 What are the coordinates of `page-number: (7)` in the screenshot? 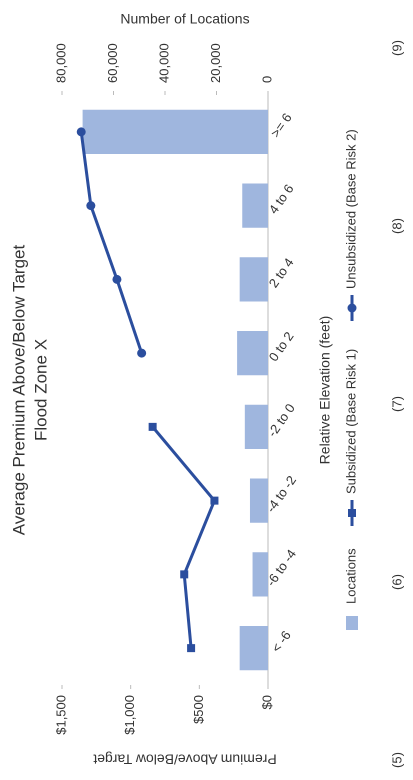 It's located at (396, 404).